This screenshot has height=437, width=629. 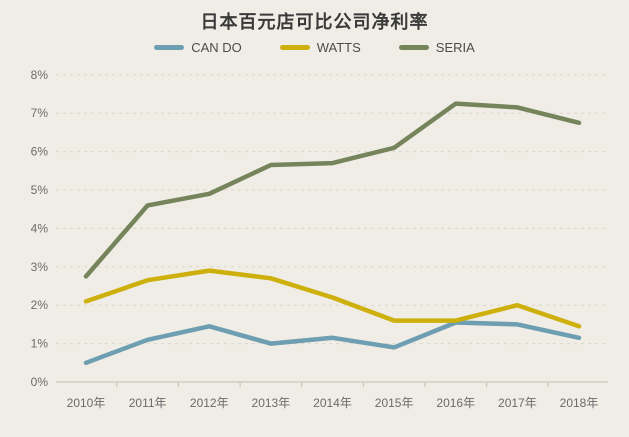 What do you see at coordinates (314, 22) in the screenshot?
I see `chart-title: 日本百元店可比公司净利率` at bounding box center [314, 22].